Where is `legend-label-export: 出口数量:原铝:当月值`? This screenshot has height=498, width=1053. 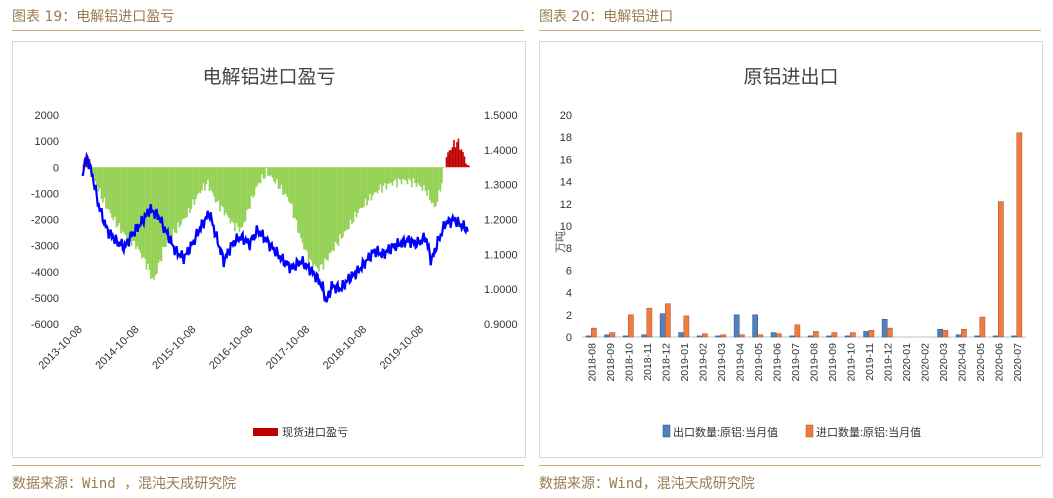
legend-label-export: 出口数量:原铝:当月值 is located at coordinates (725, 432).